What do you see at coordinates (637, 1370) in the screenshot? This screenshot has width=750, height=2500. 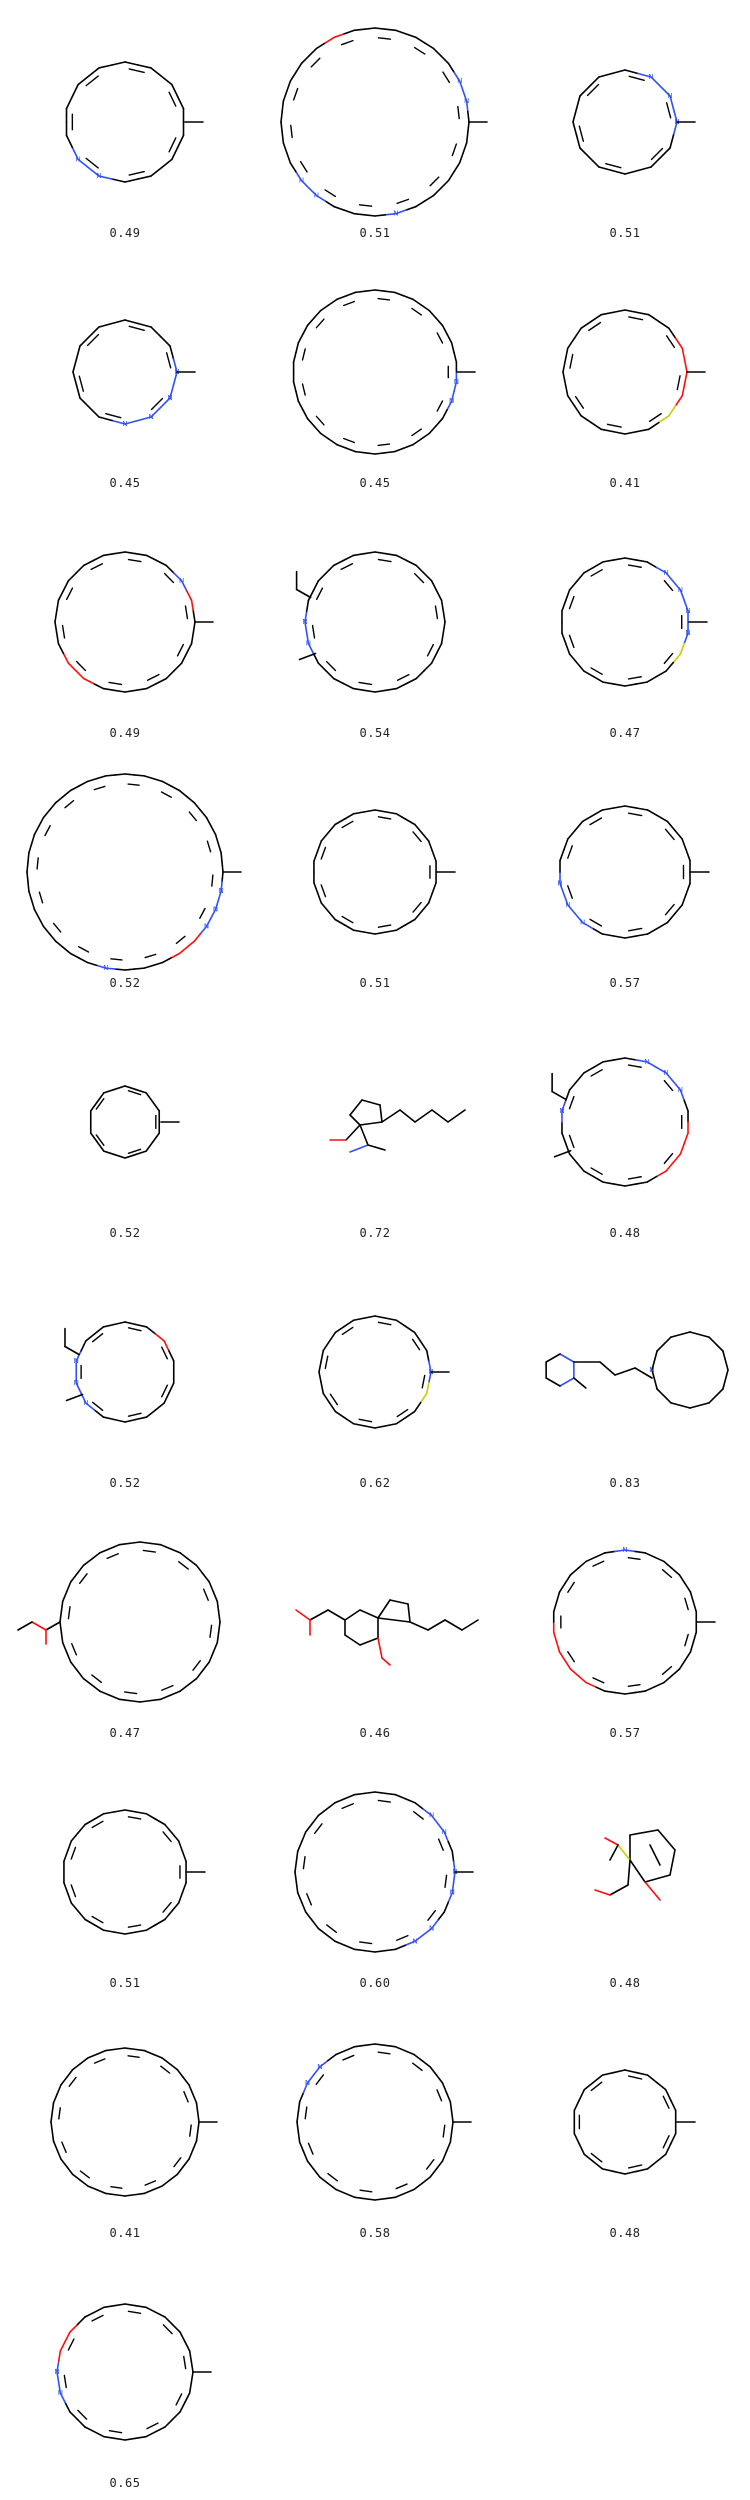 I see `molecule-structure: N` at bounding box center [637, 1370].